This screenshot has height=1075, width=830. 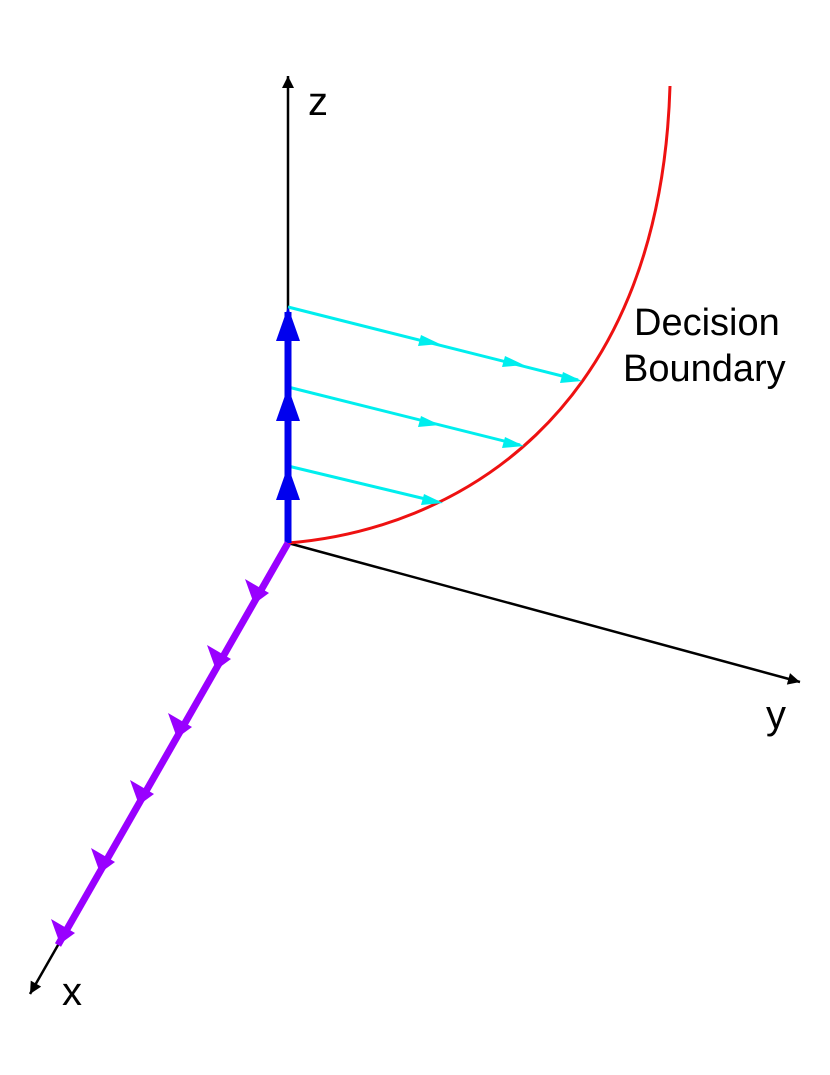 I want to click on flow-lines-group, so click(x=434, y=405).